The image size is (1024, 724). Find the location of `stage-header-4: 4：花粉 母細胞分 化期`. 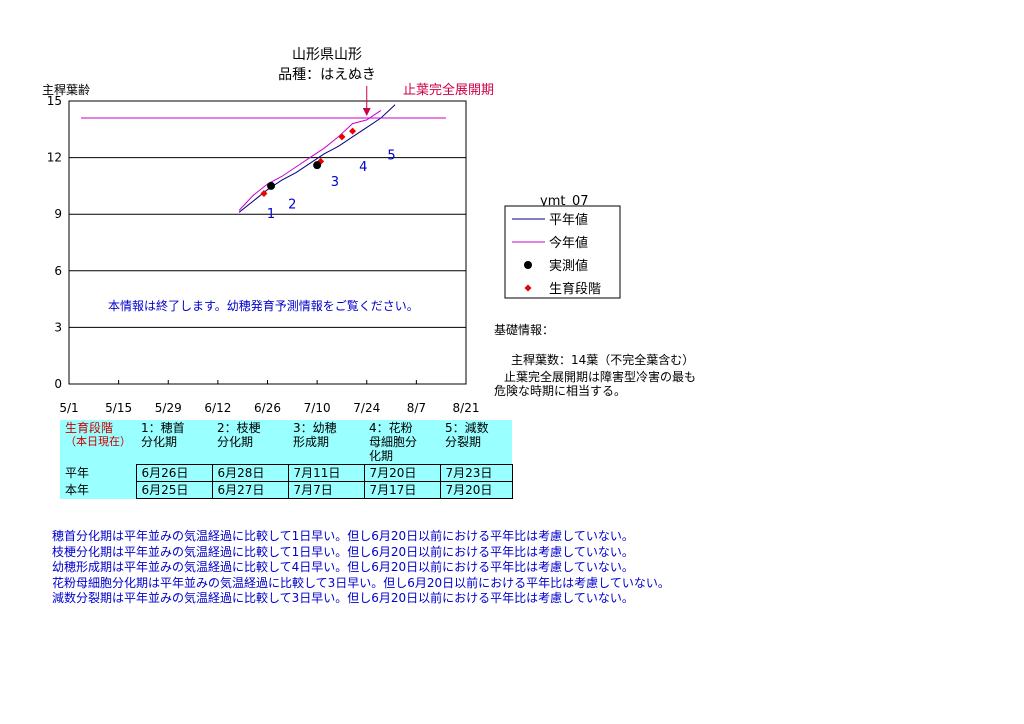

stage-header-4: 4：花粉 母細胞分 化期 is located at coordinates (402, 442).